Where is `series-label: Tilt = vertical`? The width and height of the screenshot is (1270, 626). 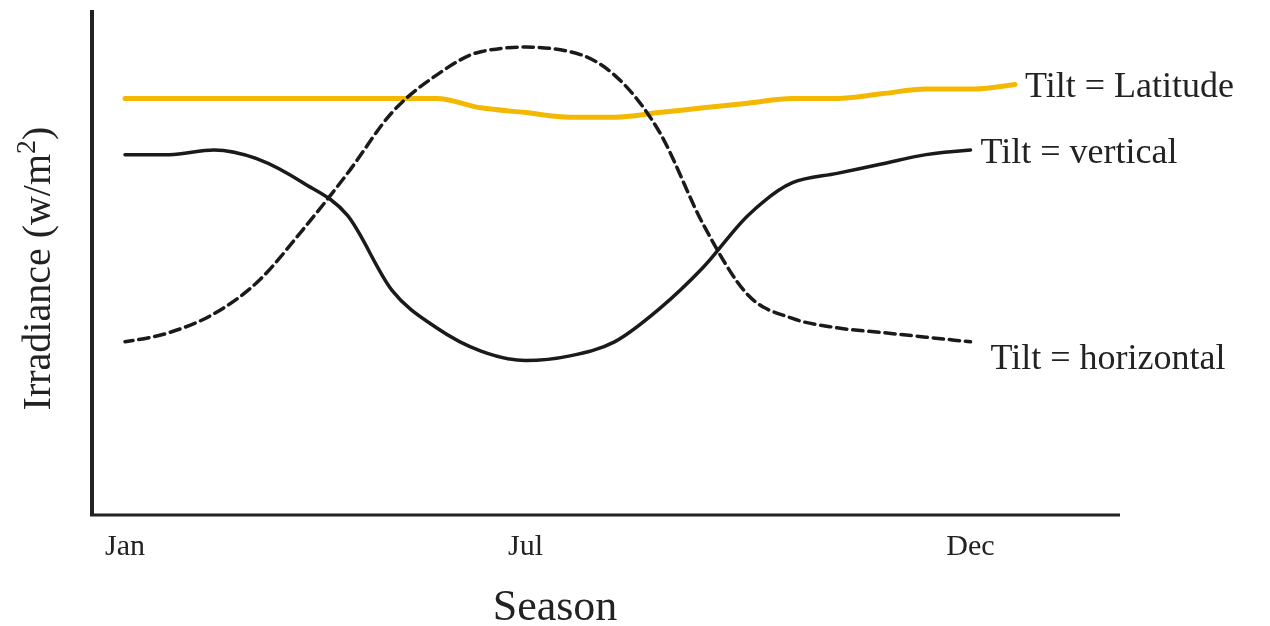
series-label: Tilt = vertical is located at coordinates (1079, 150).